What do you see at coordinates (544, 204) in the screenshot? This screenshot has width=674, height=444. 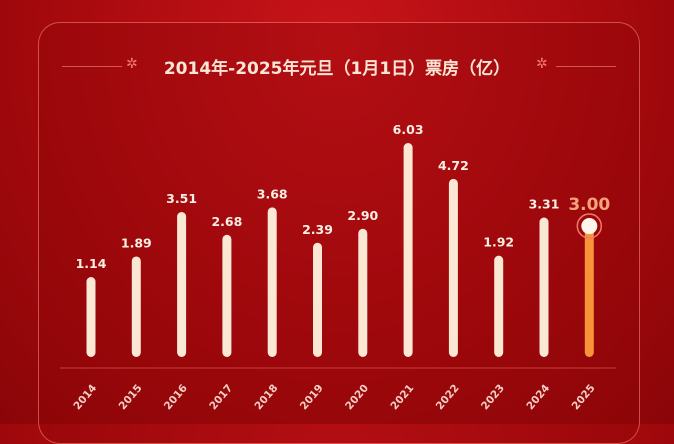 I see `value-label-2024: 3.31` at bounding box center [544, 204].